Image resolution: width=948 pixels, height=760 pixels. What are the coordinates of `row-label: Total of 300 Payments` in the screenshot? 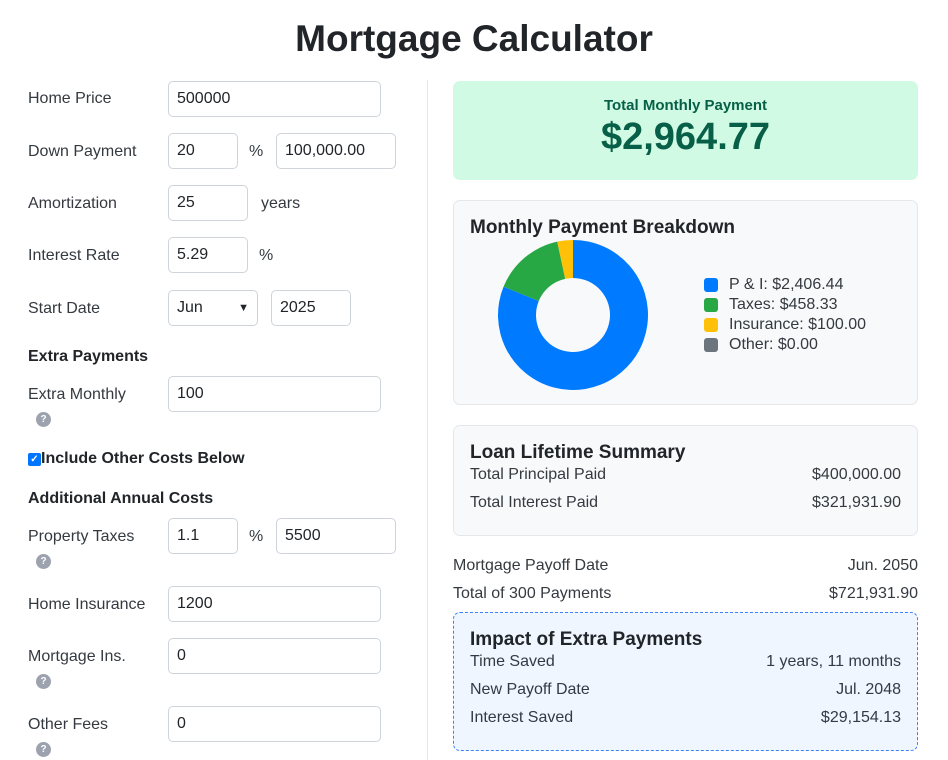 It's located at (532, 593).